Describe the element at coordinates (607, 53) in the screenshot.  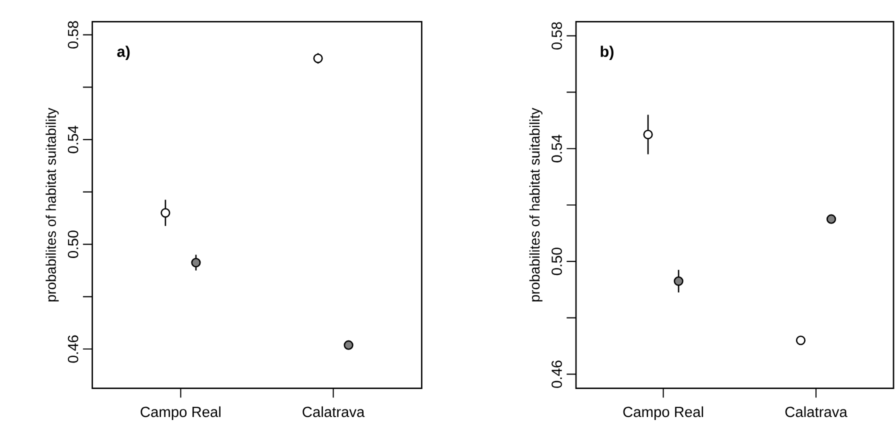
I see `annotation: b)` at that location.